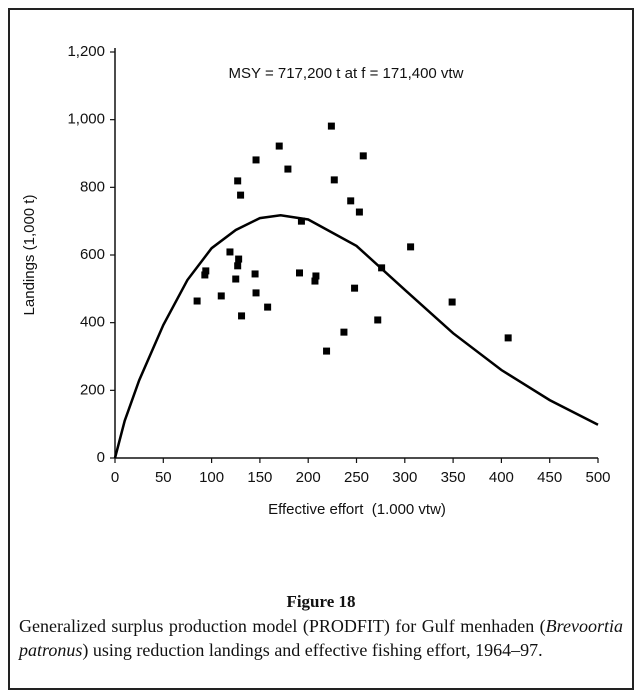  I want to click on caption-species: Brevoortia patronus, so click(321, 638).